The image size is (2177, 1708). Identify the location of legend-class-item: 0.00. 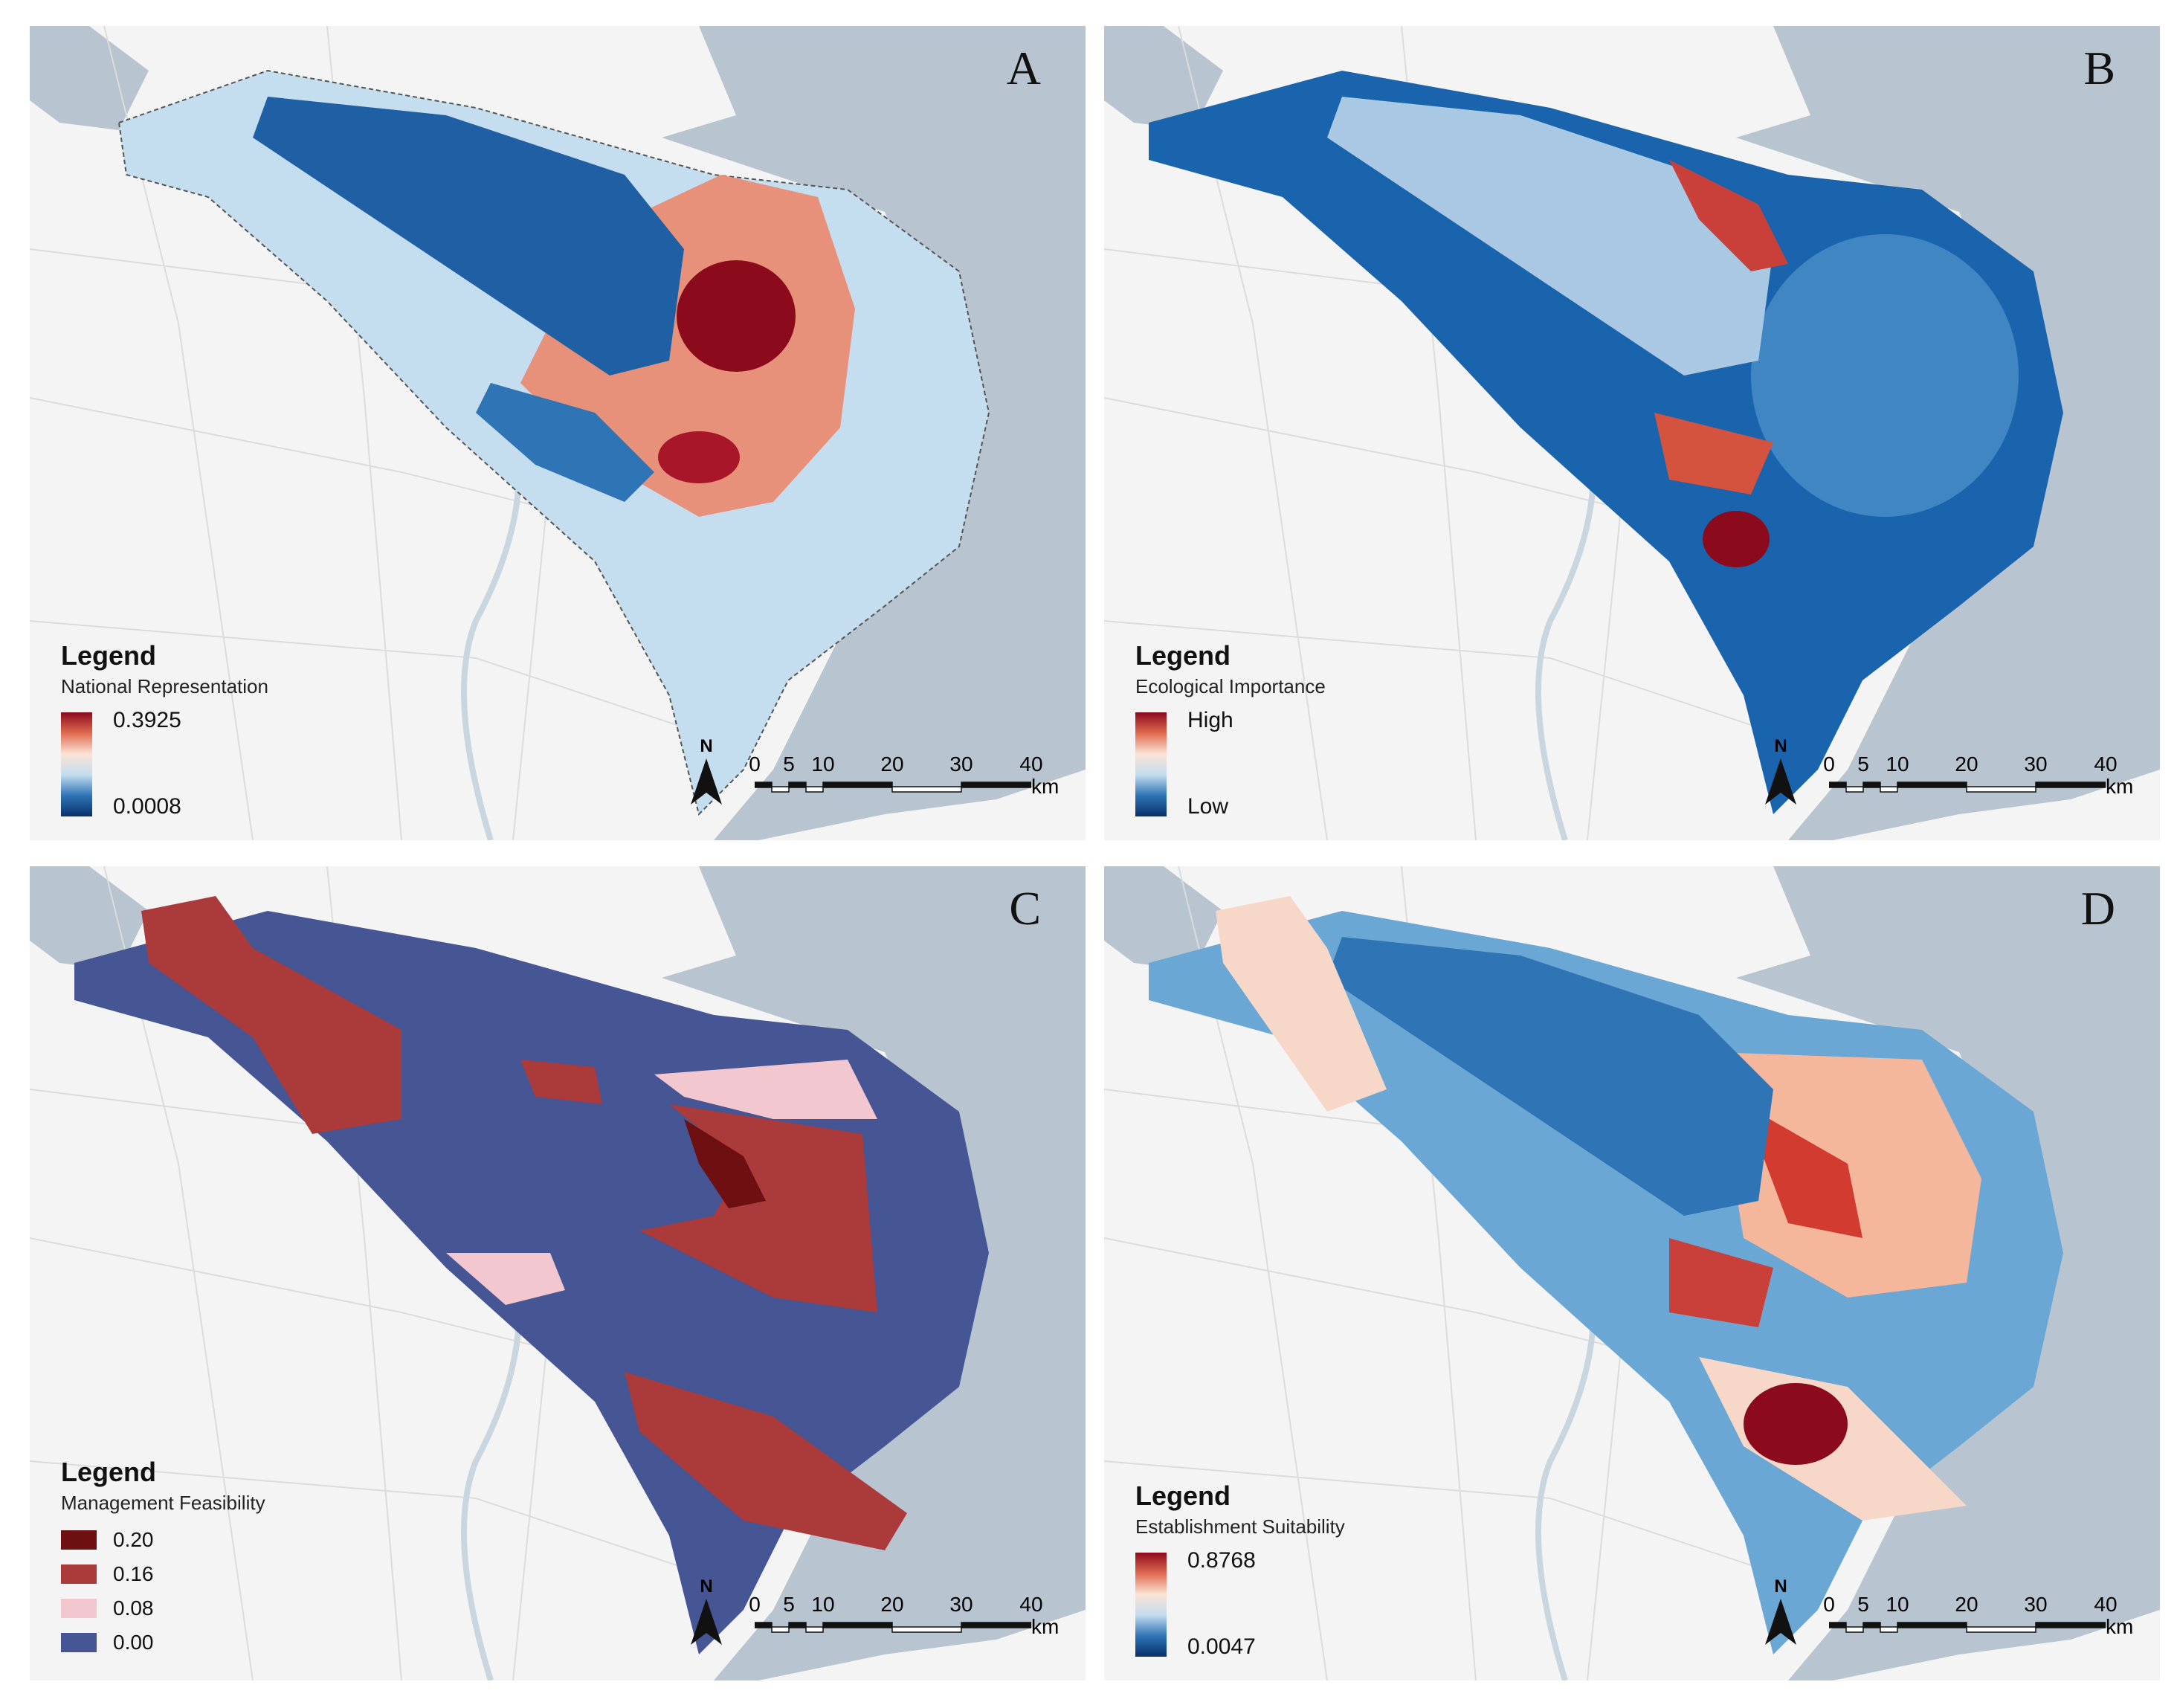
(163, 1642).